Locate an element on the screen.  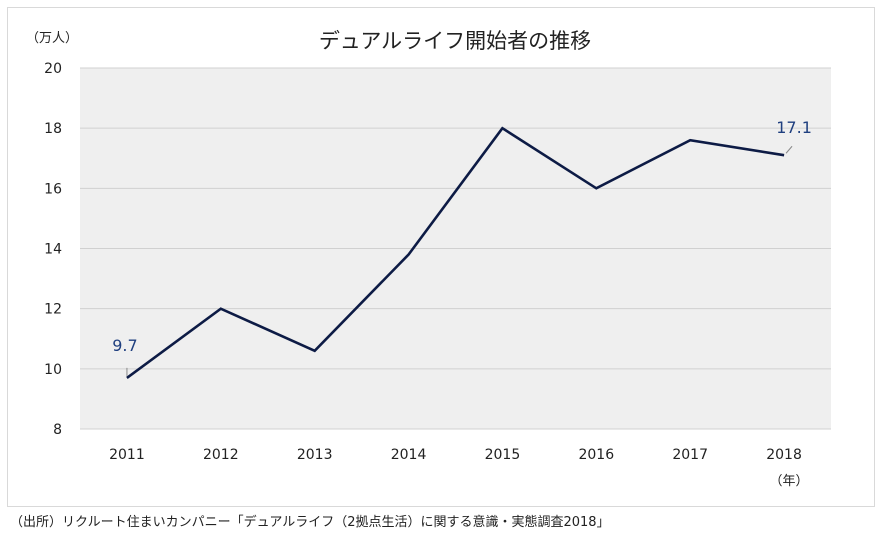
x-tick-label: 2013 is located at coordinates (315, 455).